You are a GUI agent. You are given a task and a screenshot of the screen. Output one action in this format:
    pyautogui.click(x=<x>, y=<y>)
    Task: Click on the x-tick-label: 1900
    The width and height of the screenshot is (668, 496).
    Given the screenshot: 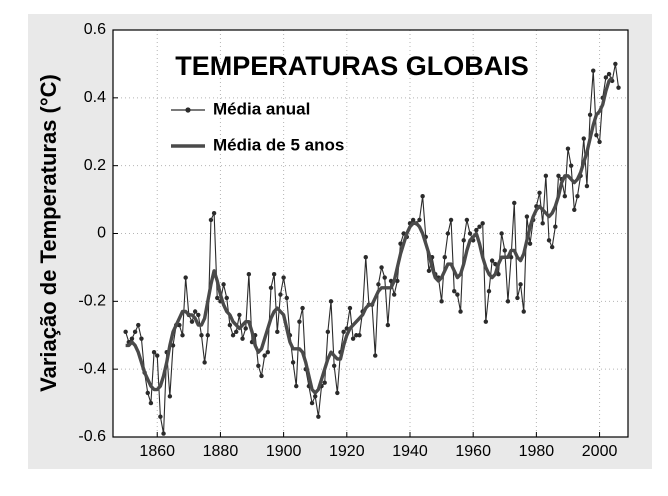 What is the action you would take?
    pyautogui.click(x=284, y=451)
    